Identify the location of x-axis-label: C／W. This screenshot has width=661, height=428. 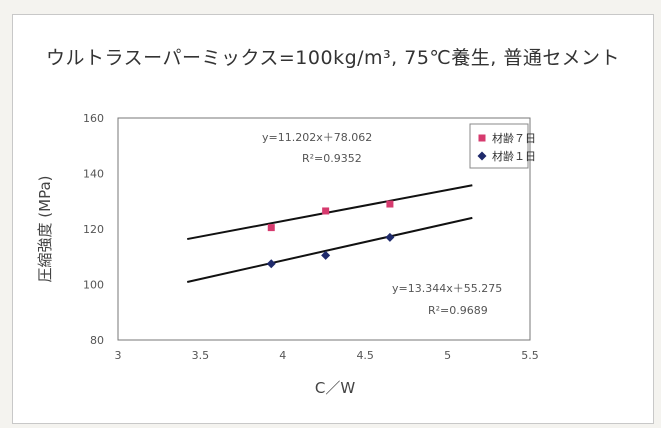
(335, 388).